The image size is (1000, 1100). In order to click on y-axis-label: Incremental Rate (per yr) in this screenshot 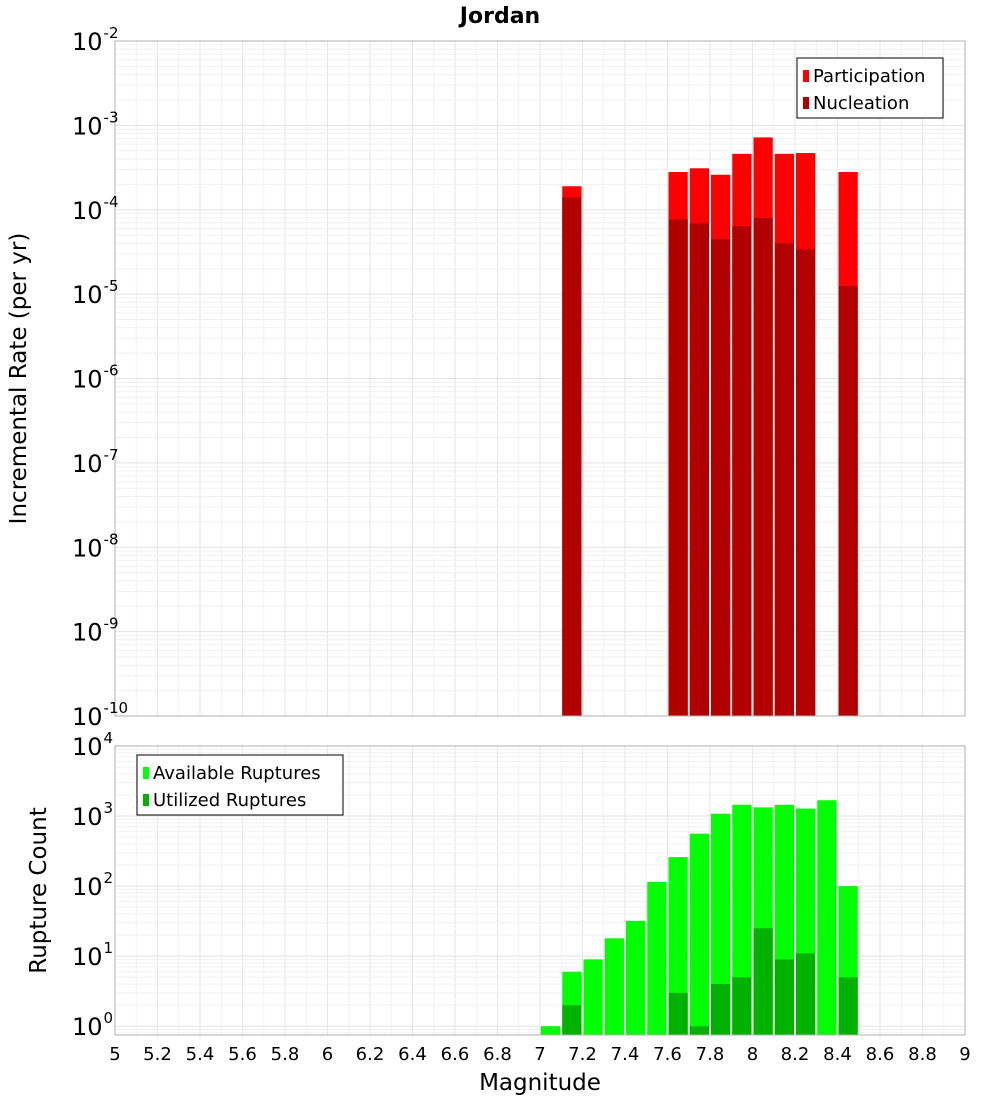, I will do `click(19, 379)`.